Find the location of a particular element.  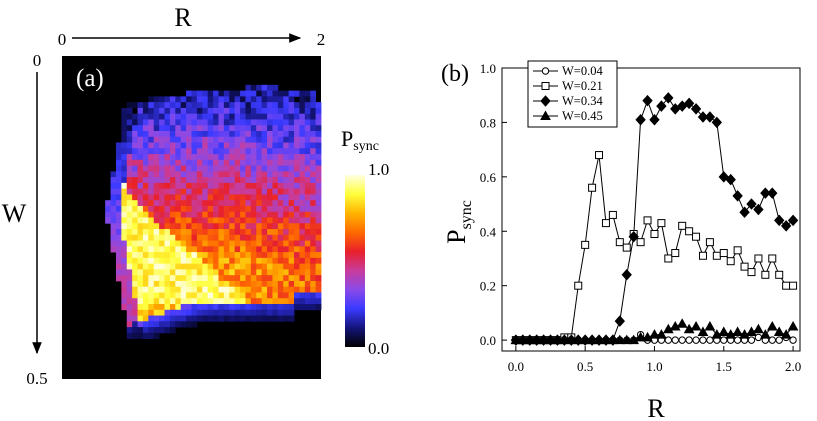

heatmap-y-tick-start: 0 is located at coordinates (37, 60).